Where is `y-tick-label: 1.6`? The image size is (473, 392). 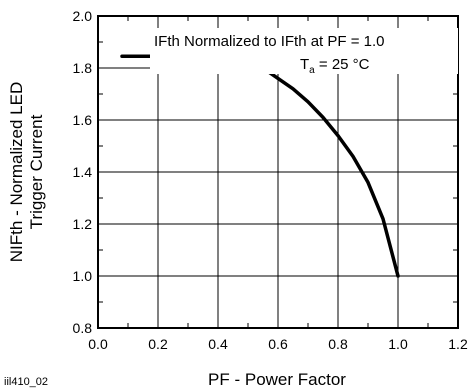 y-tick-label: 1.6 is located at coordinates (83, 120).